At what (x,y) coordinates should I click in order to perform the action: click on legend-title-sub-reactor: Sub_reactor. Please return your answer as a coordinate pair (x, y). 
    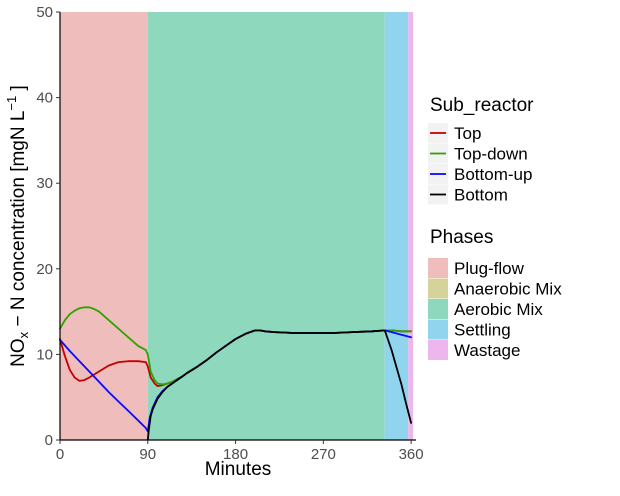
    Looking at the image, I should click on (482, 105).